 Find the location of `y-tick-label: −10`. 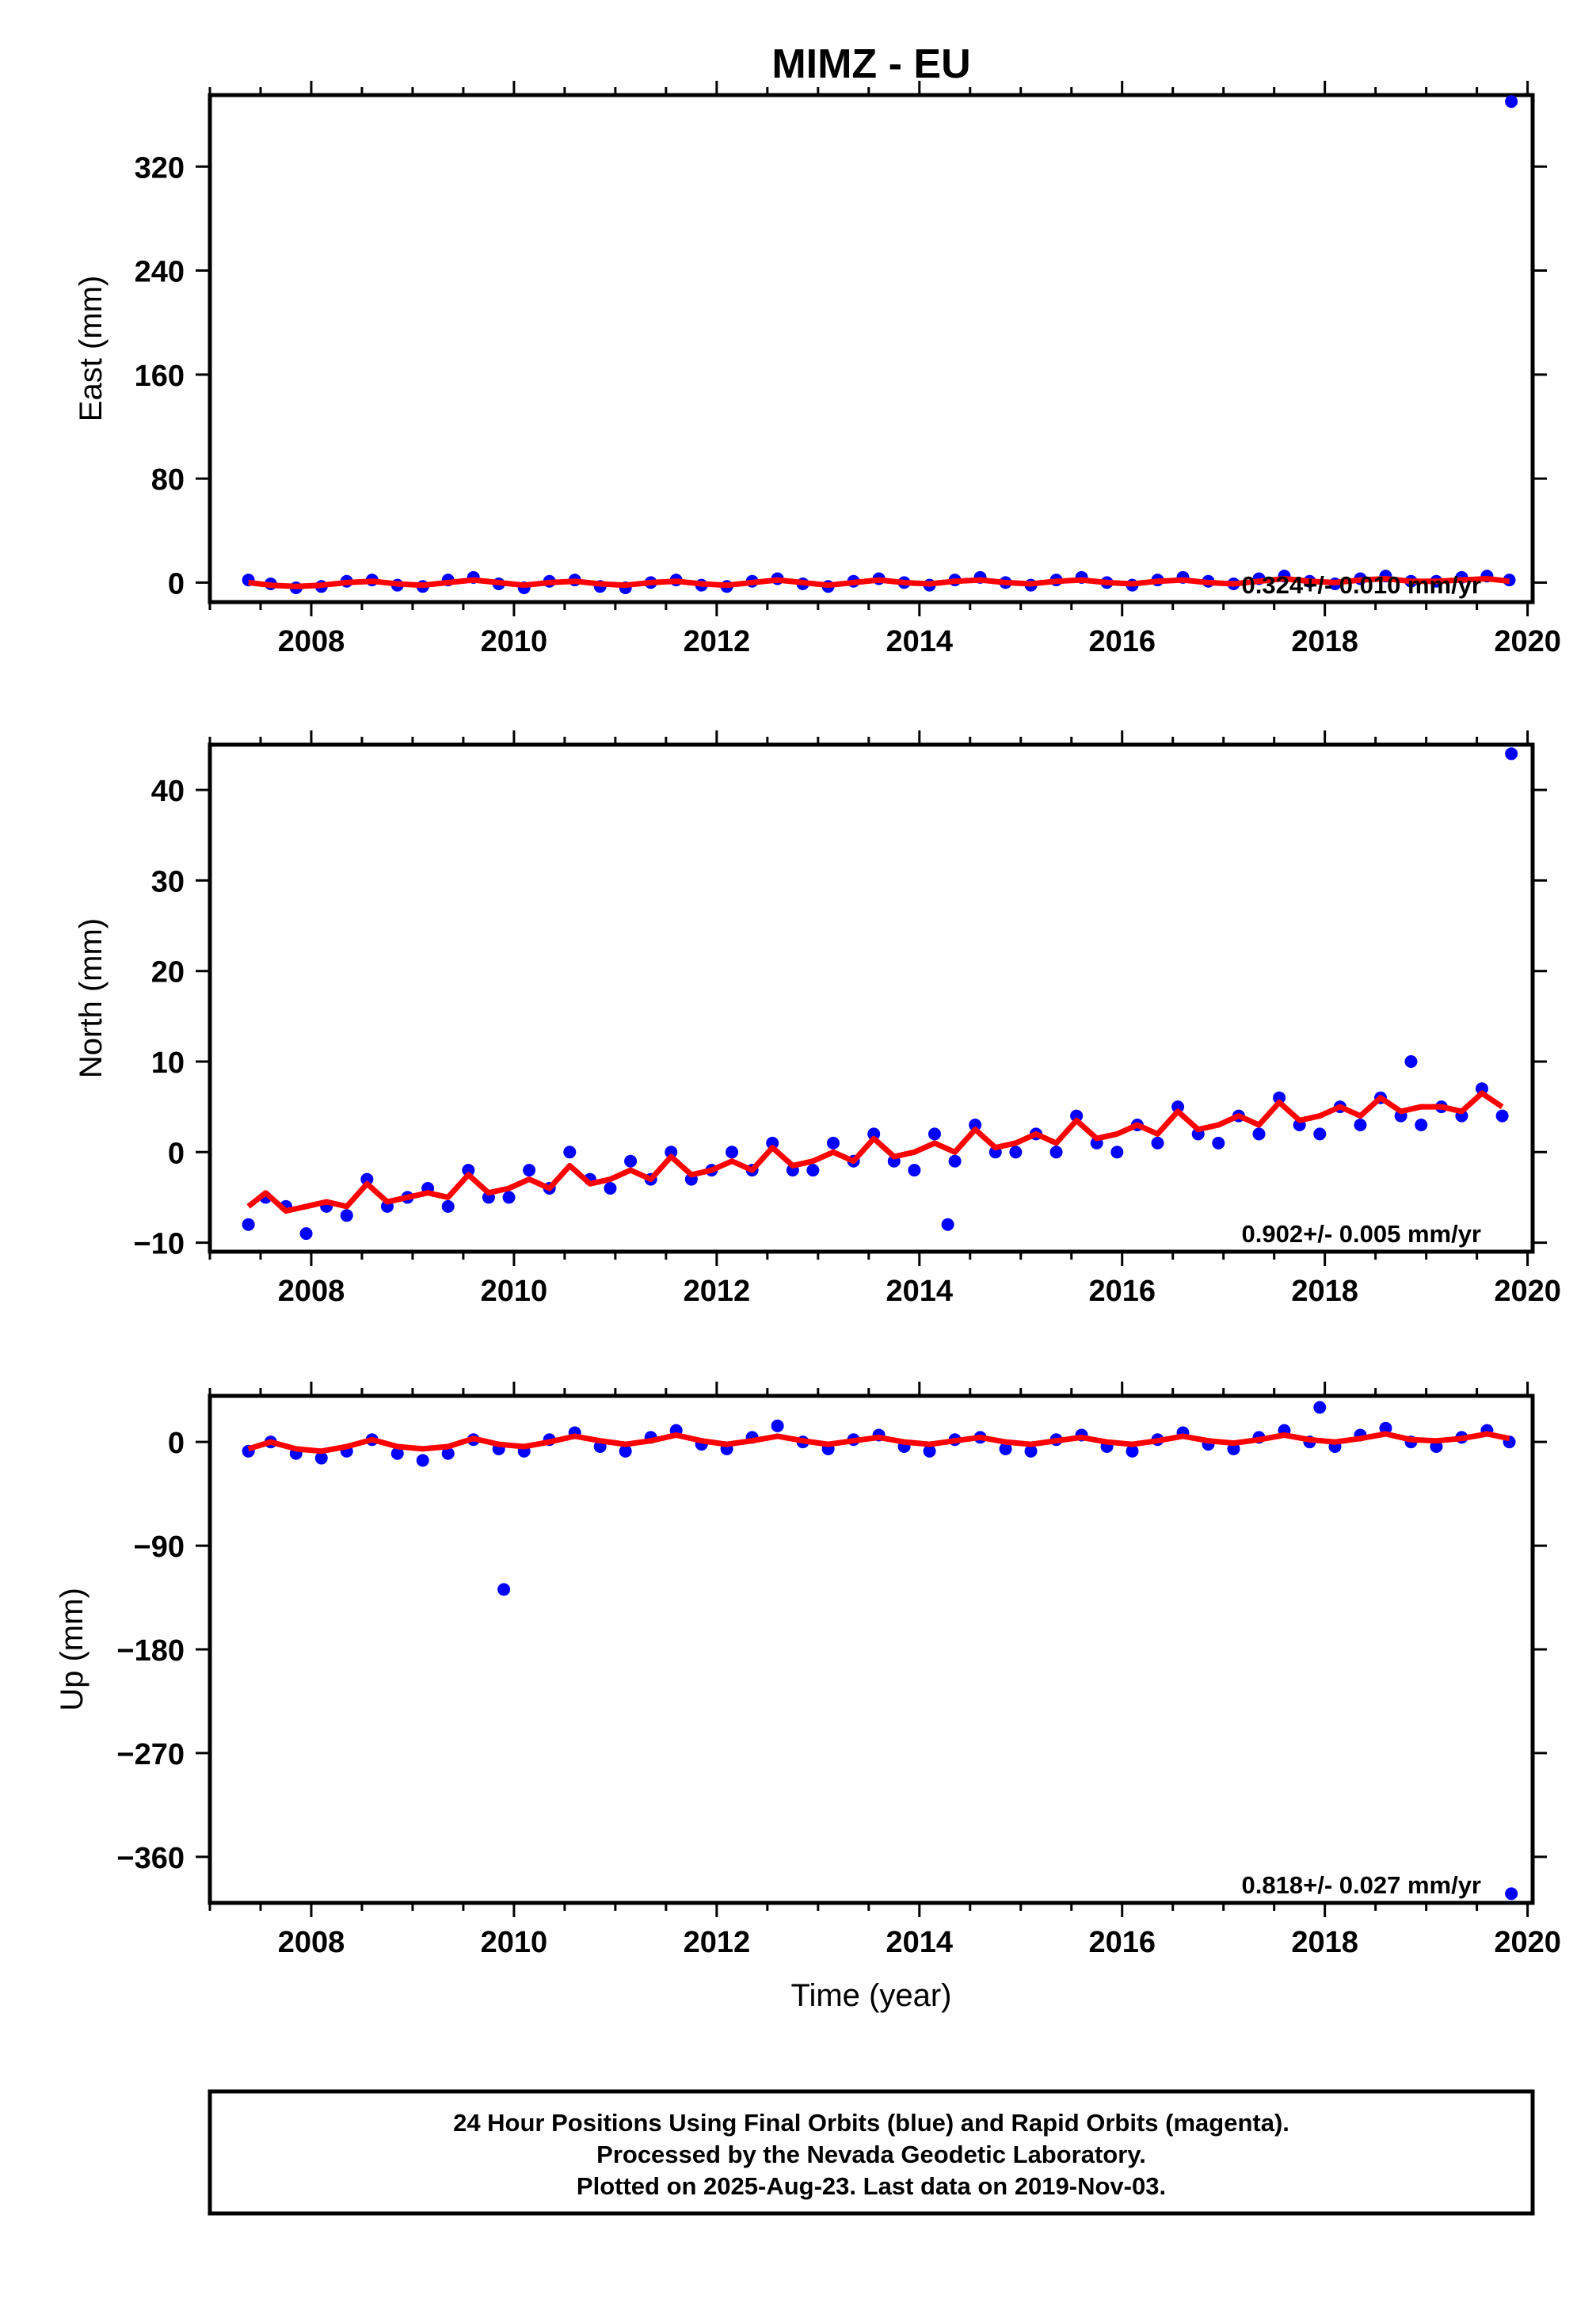

y-tick-label: −10 is located at coordinates (159, 1244).